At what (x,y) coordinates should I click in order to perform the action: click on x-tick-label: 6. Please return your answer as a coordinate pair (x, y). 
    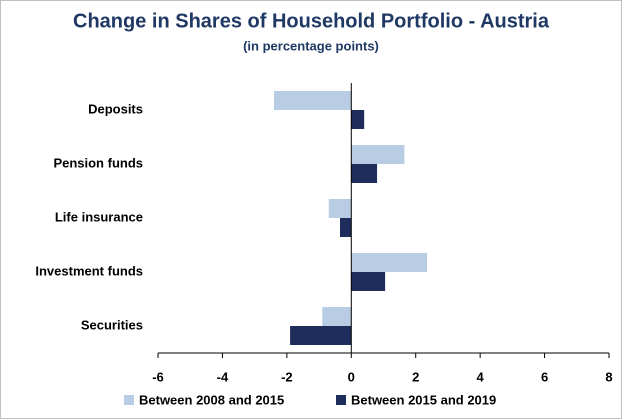
    Looking at the image, I should click on (544, 376).